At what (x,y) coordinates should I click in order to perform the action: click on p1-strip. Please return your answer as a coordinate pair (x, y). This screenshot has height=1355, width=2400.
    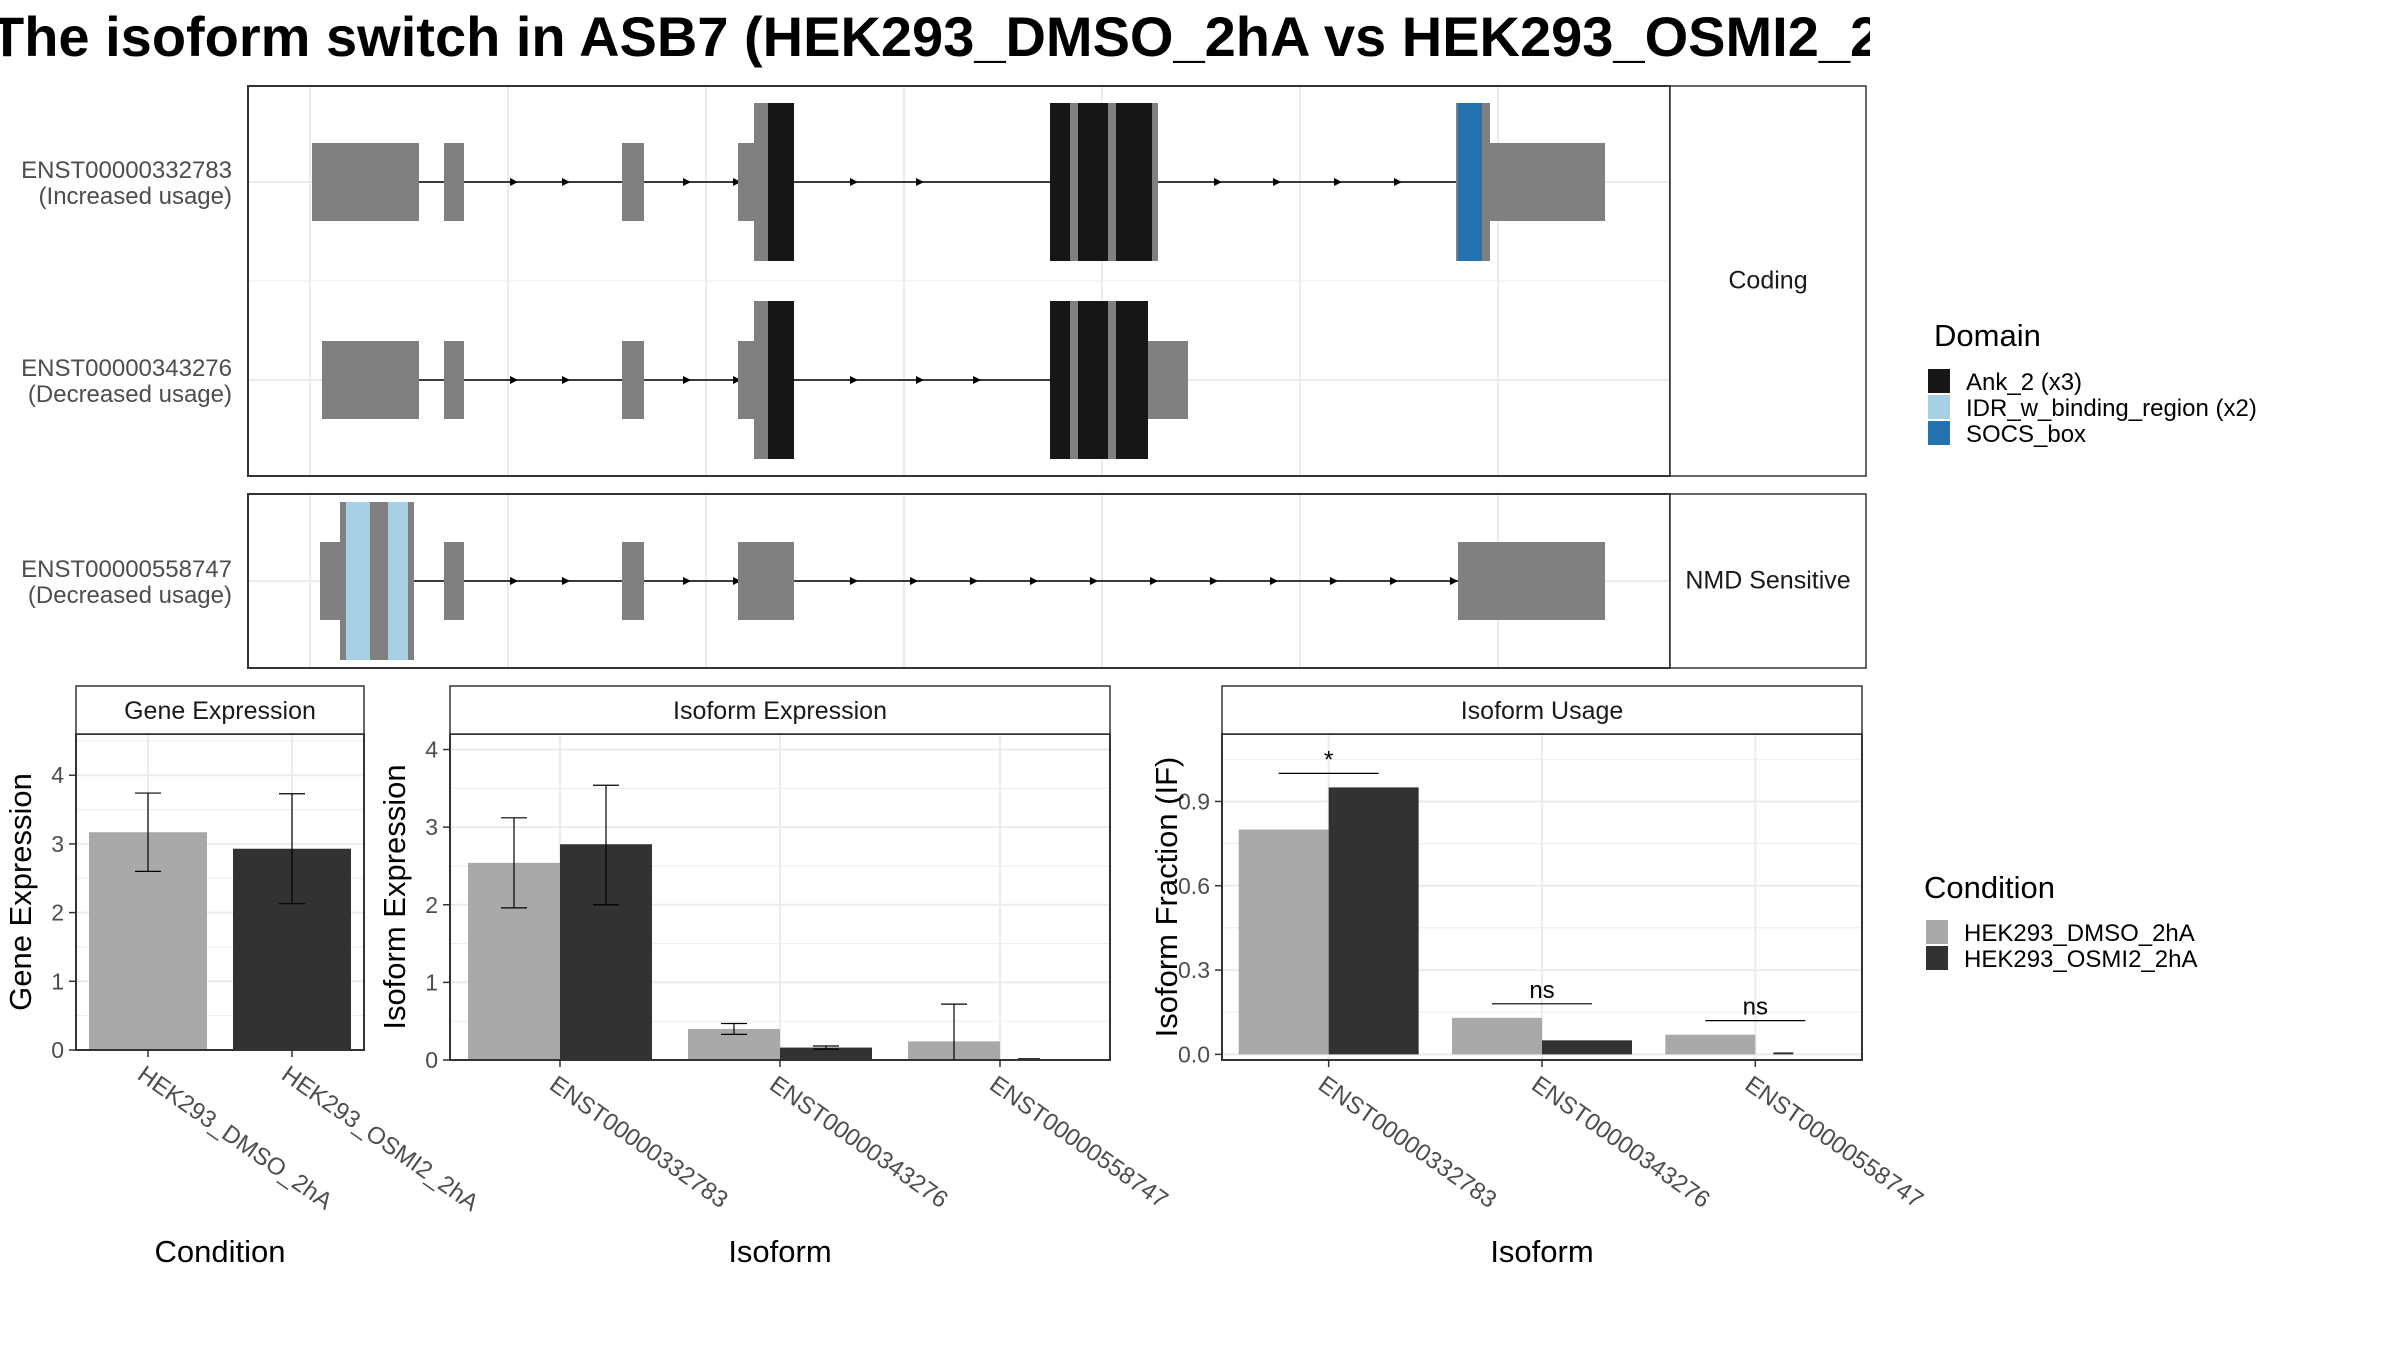
    Looking at the image, I should click on (780, 710).